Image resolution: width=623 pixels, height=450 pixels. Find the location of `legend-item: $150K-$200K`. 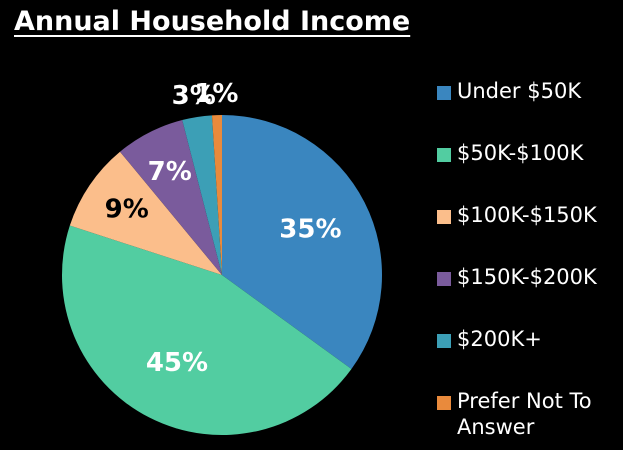

legend-item: $150K-$200K is located at coordinates (530, 295).